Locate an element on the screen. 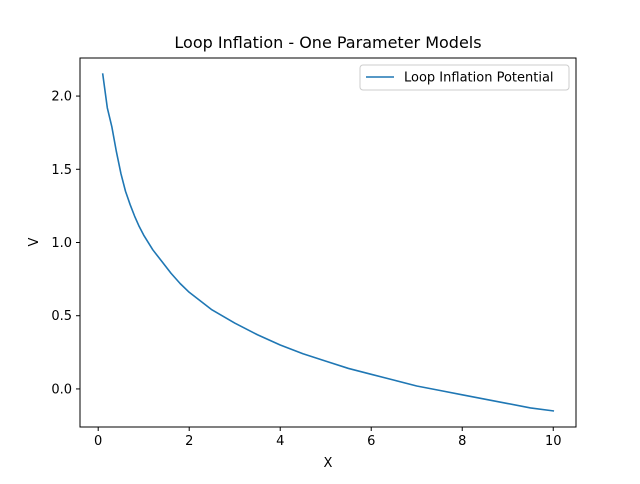 The height and width of the screenshot is (484, 640). x-tick-label-0: 0 is located at coordinates (98, 441).